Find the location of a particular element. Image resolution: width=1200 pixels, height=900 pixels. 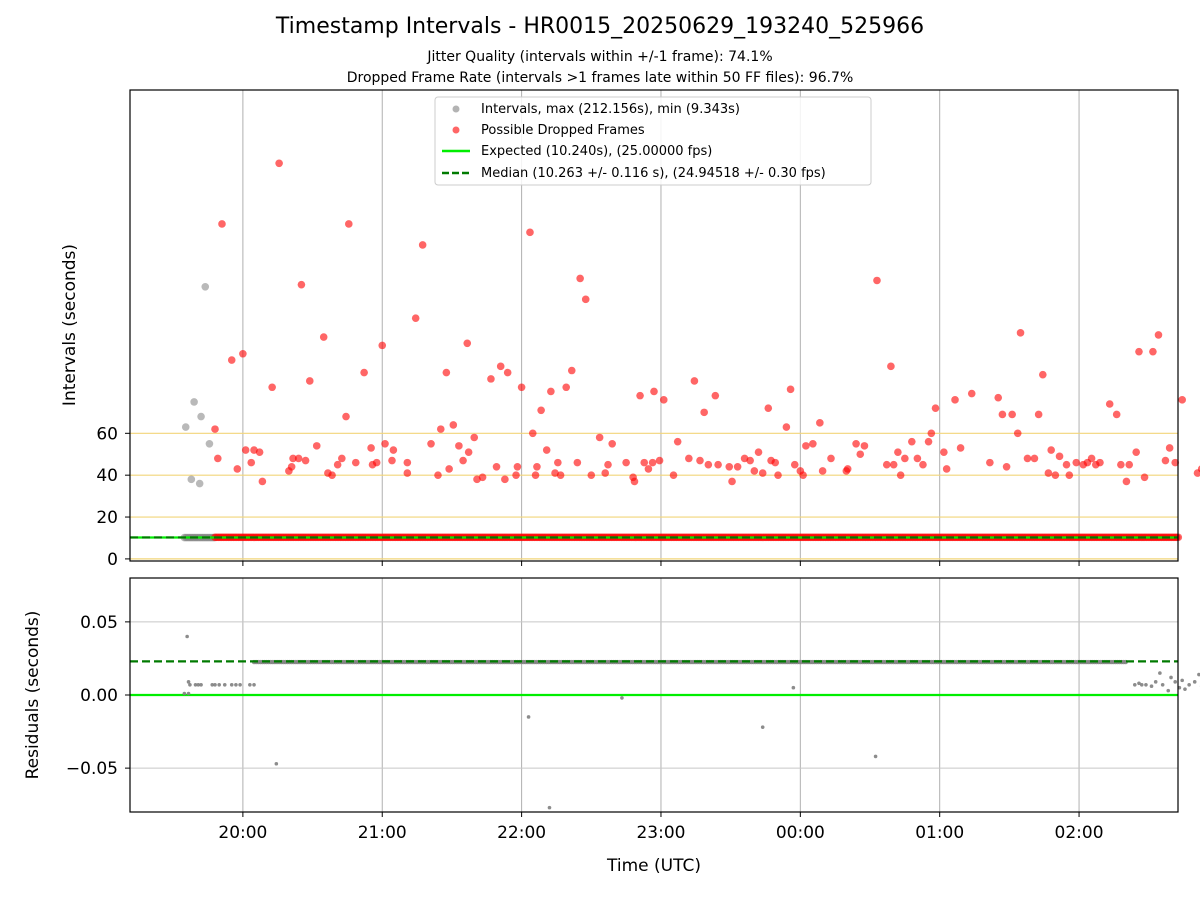

x-tick-label-5: 01:00 is located at coordinates (939, 833).